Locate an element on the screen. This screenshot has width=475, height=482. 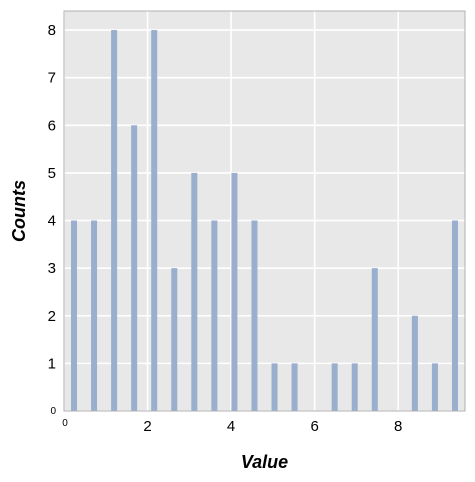
y-tick-label: 8 is located at coordinates (52, 30).